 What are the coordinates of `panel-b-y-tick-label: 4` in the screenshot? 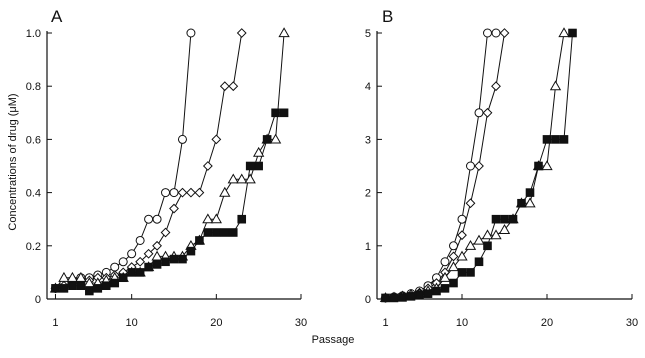 It's located at (368, 87).